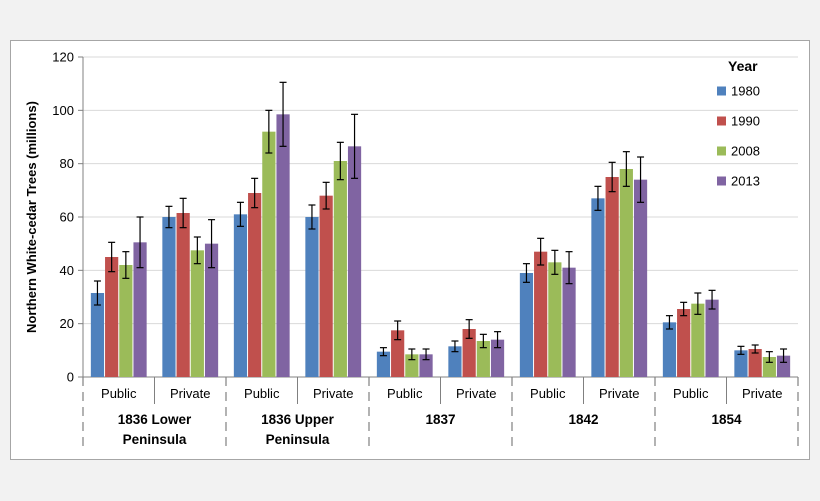  I want to click on x-group-label: 1836 Upper, so click(298, 419).